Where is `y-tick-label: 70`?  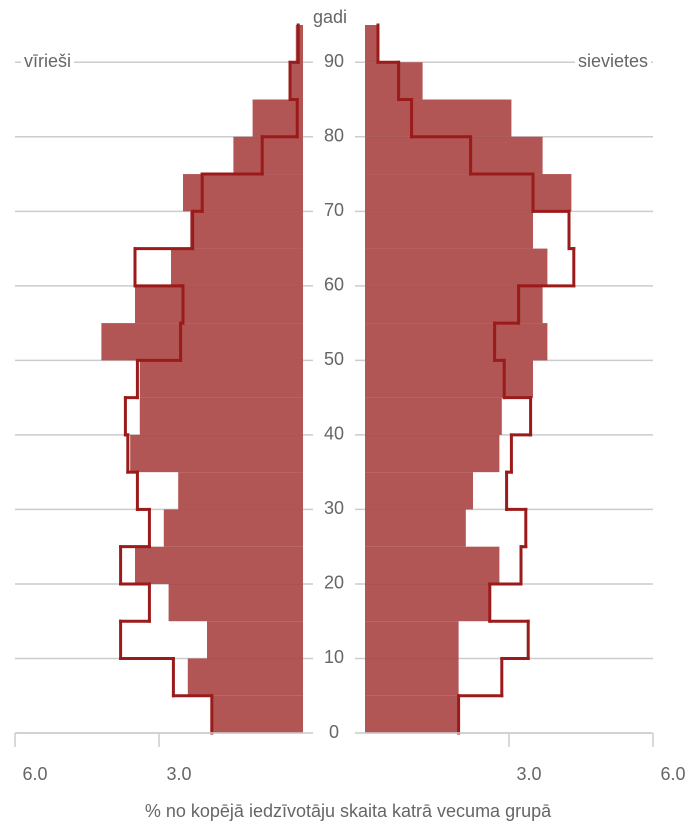
y-tick-label: 70 is located at coordinates (334, 210).